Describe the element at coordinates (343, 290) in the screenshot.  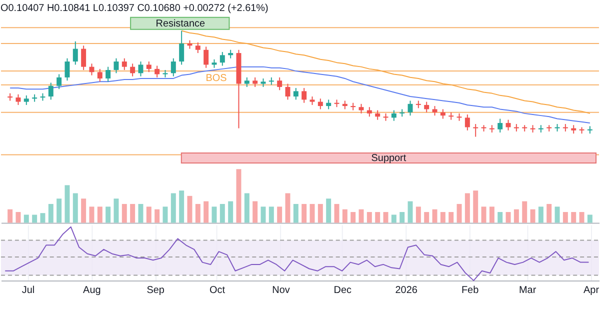
I see `x-tick-label: Dec` at that location.